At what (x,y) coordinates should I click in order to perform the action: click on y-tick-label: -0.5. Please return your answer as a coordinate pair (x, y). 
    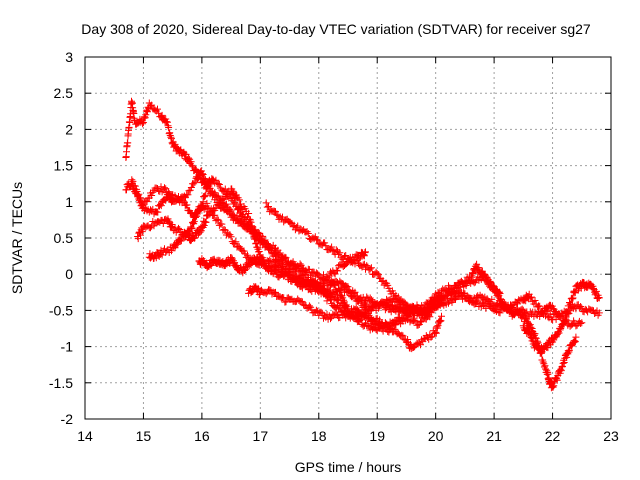
    Looking at the image, I should click on (61, 310).